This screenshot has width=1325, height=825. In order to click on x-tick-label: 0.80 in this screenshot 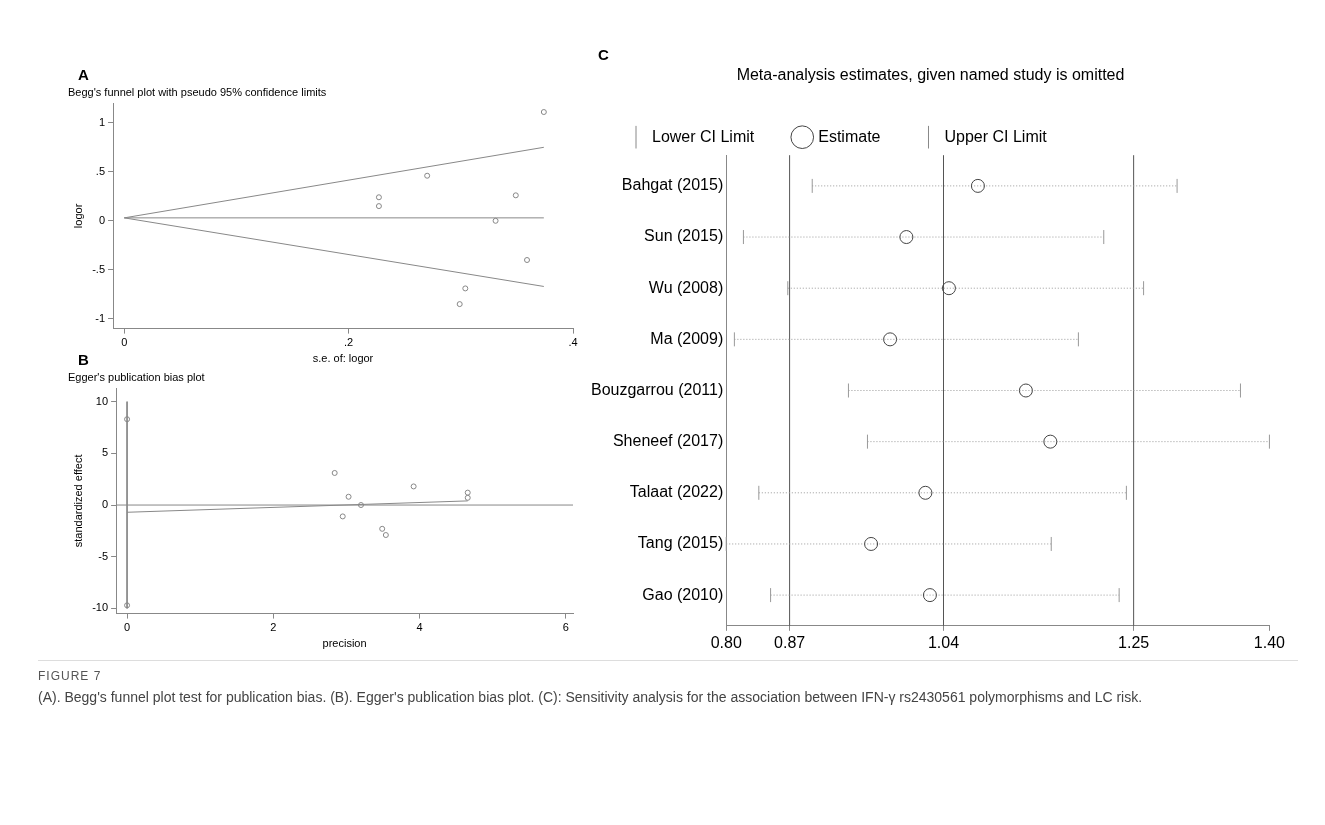, I will do `click(726, 642)`.